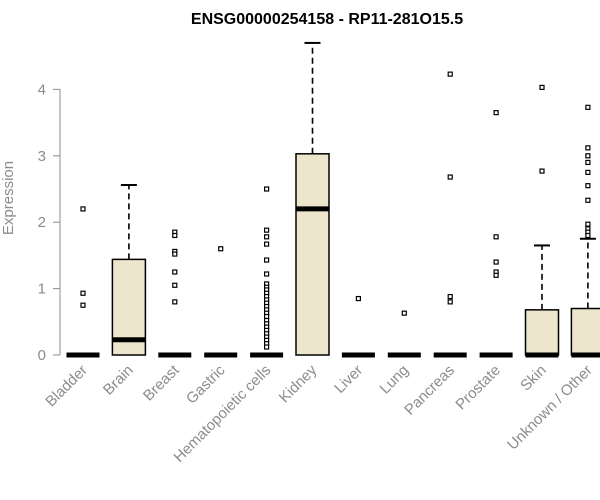  Describe the element at coordinates (42, 355) in the screenshot. I see `y-tick-label: 0` at that location.